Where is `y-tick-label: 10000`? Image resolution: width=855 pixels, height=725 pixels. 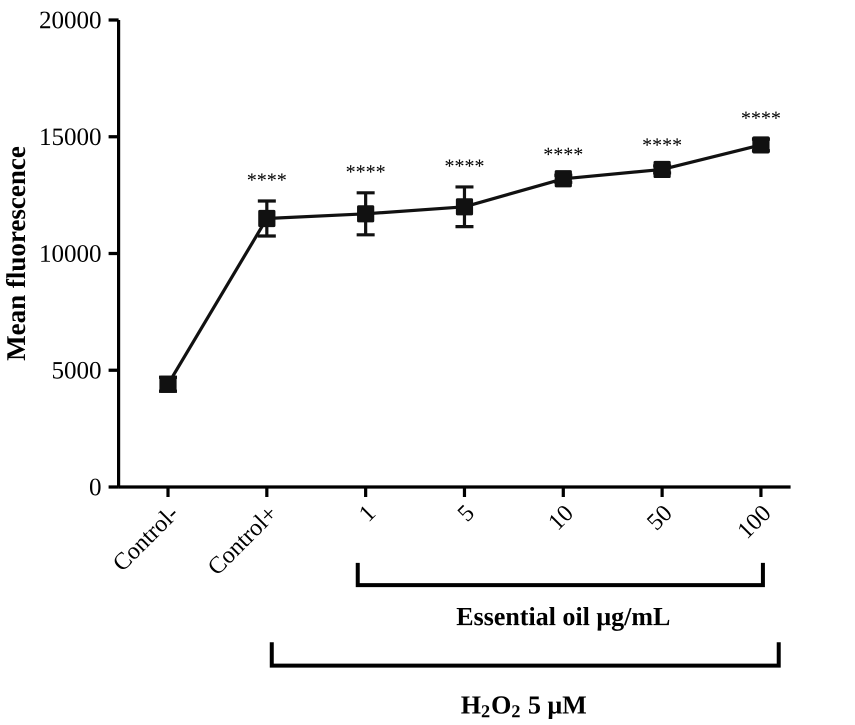
y-tick-label: 10000 is located at coordinates (71, 253).